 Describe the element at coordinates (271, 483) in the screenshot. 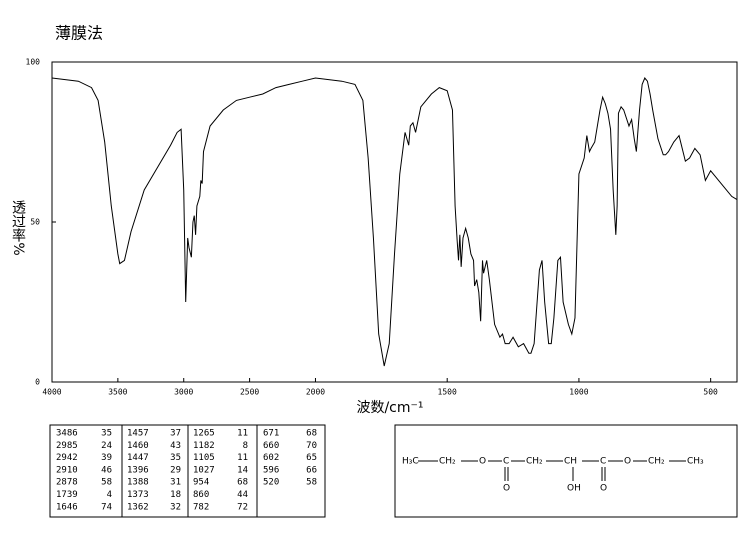

I see `peak-wavenumber: 520` at that location.